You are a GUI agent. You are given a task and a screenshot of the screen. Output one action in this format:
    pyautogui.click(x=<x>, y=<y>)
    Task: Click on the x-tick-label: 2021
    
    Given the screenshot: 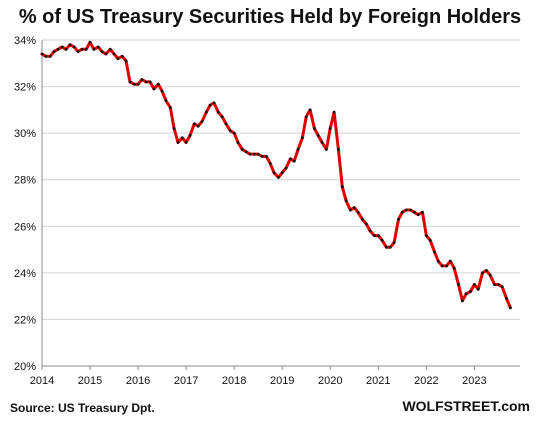 What is the action you would take?
    pyautogui.click(x=378, y=381)
    